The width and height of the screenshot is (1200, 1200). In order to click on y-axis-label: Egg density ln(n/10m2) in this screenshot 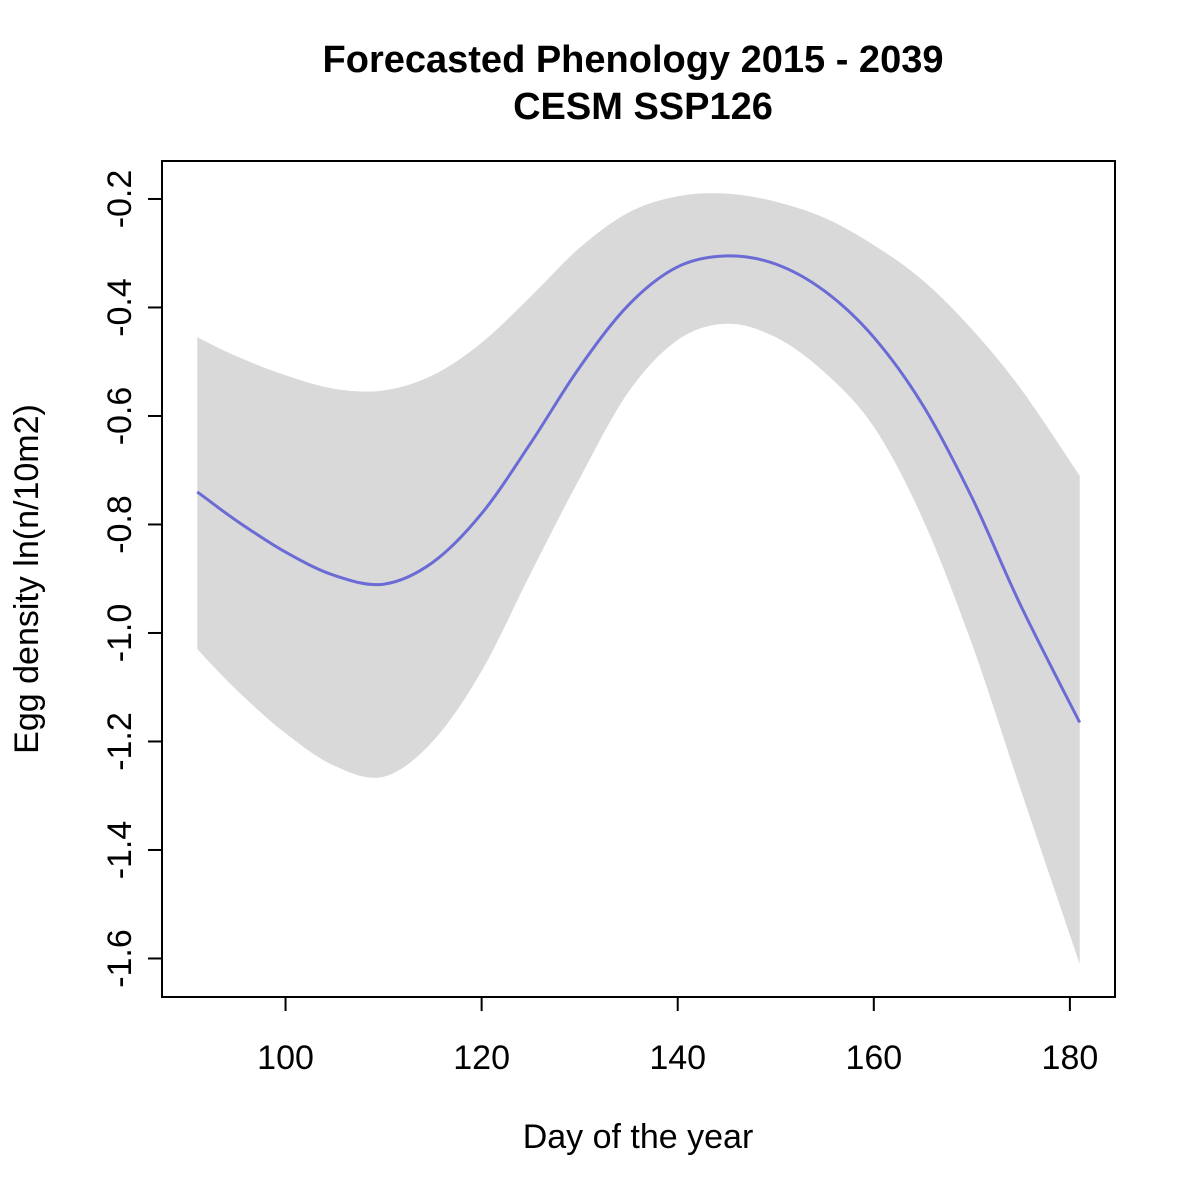, I will do `click(27, 579)`.